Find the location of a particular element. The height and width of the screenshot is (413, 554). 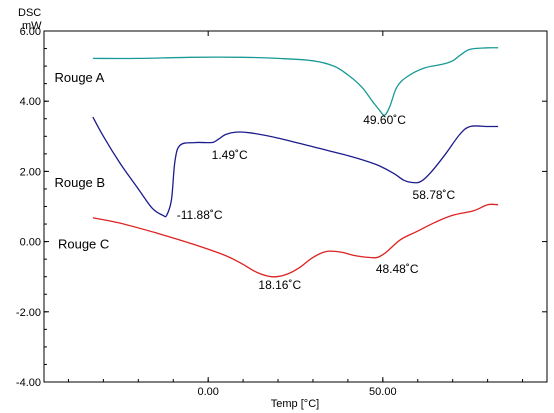

x-tick-label: 0.00 is located at coordinates (207, 392).